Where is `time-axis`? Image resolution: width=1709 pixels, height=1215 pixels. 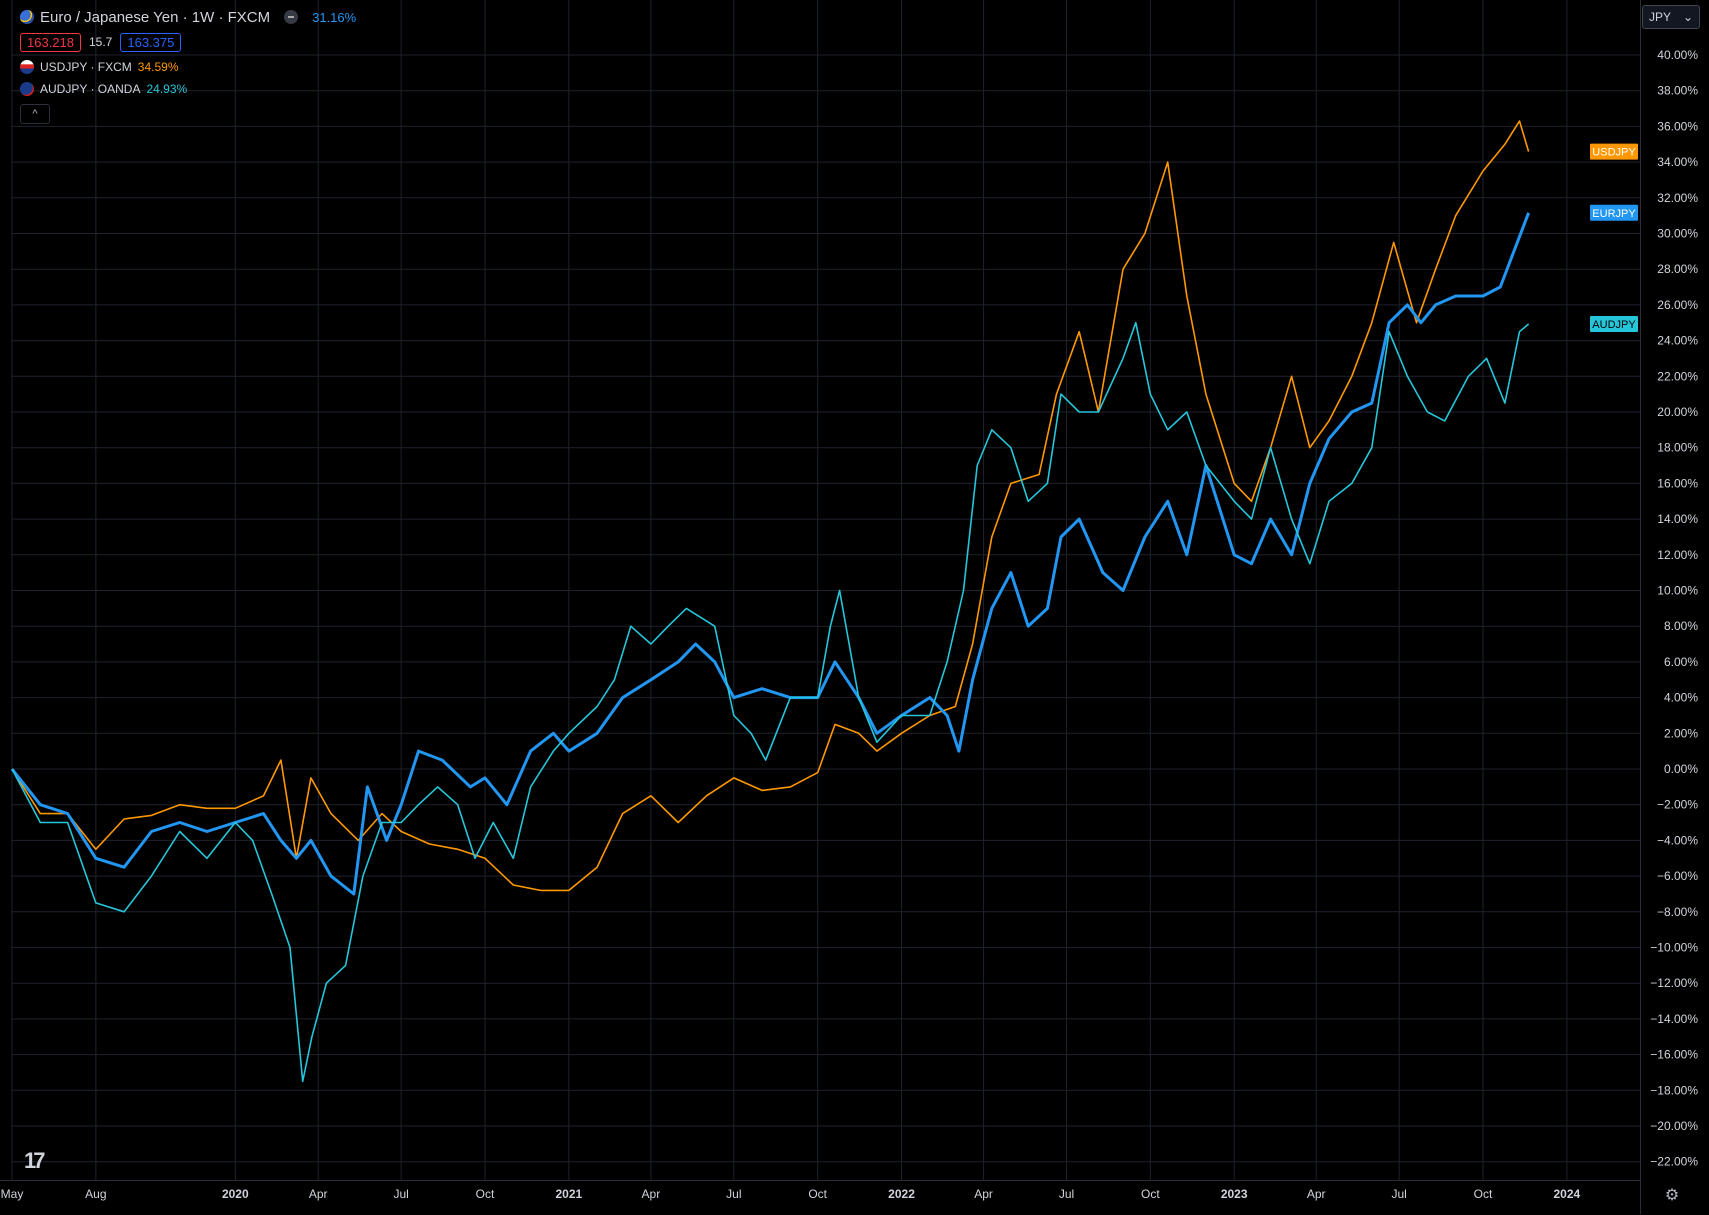 time-axis is located at coordinates (820, 1197).